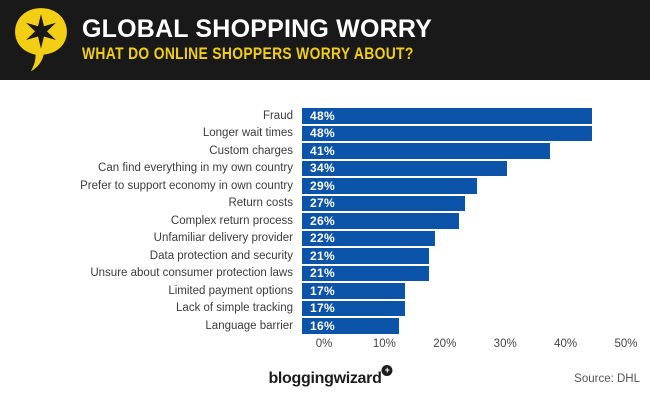 The height and width of the screenshot is (400, 650). I want to click on bar-row: Unfamiliar delivery provider 22%, so click(336, 239).